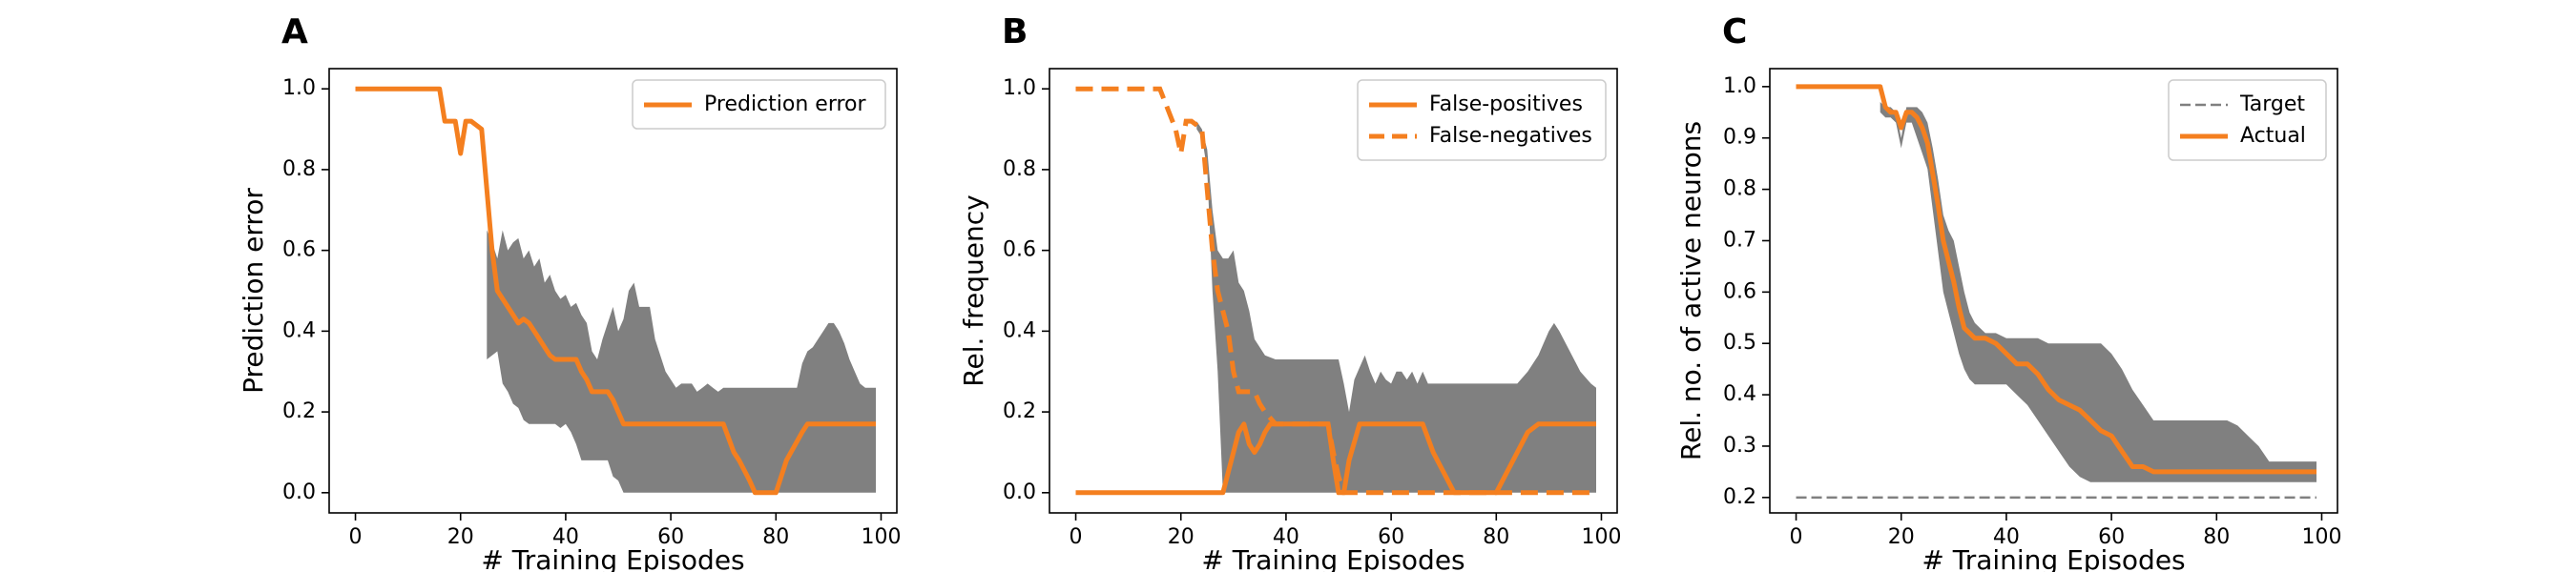  Describe the element at coordinates (1734, 31) in the screenshot. I see `panel-letter: C` at that location.